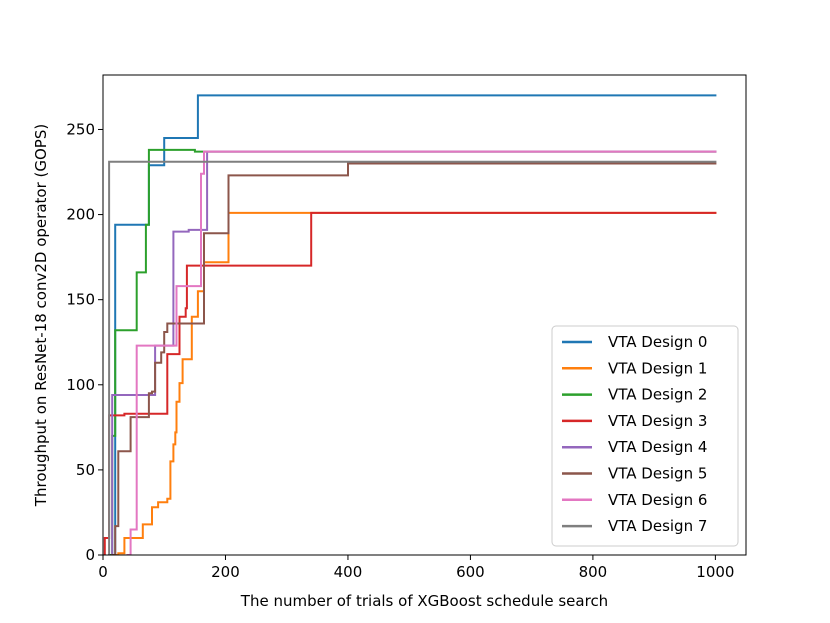 This screenshot has height=623, width=830. Describe the element at coordinates (80, 215) in the screenshot. I see `y-tick-label: 200` at that location.